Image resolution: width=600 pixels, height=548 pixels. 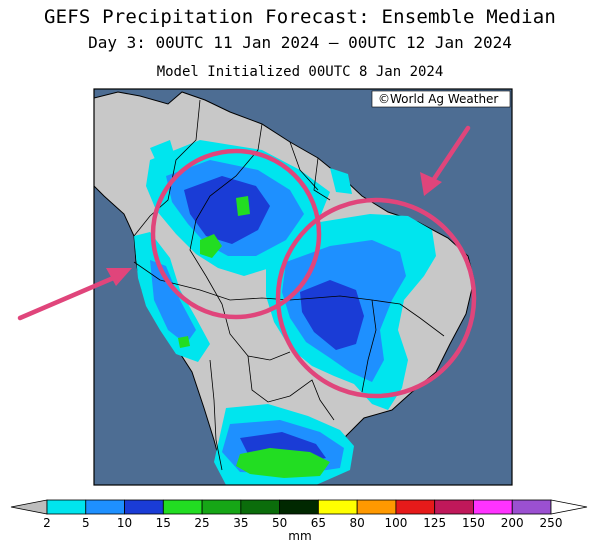 I want to click on legend-tick-label: 100, so click(x=395, y=523).